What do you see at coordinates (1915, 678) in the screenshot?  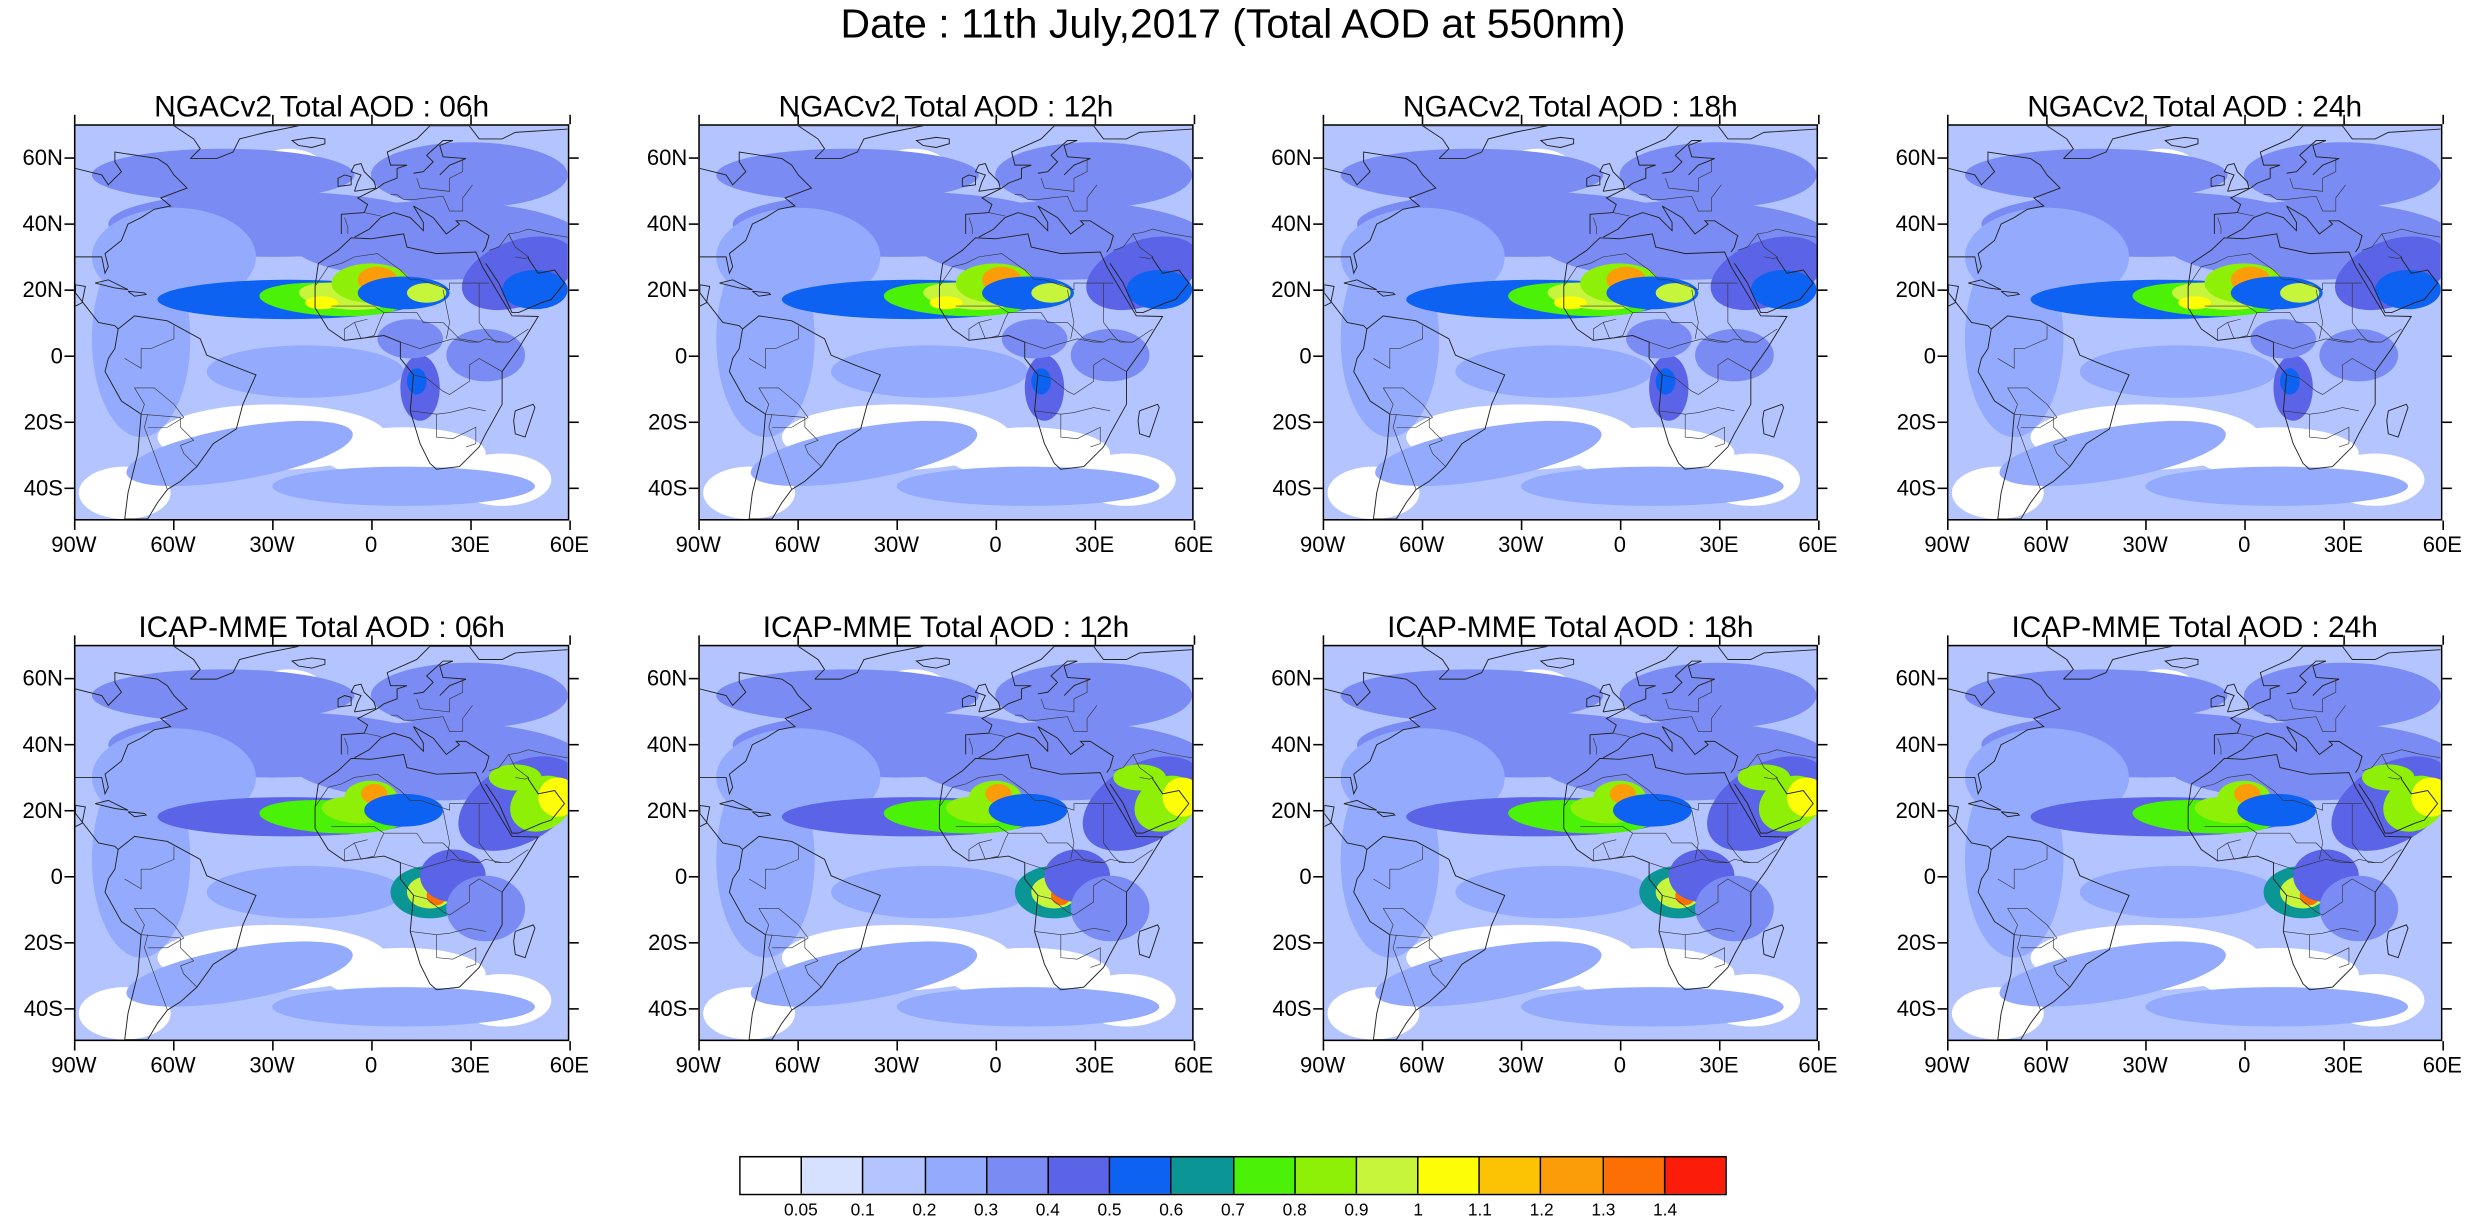 I see `lat-tick-label: 60N` at bounding box center [1915, 678].